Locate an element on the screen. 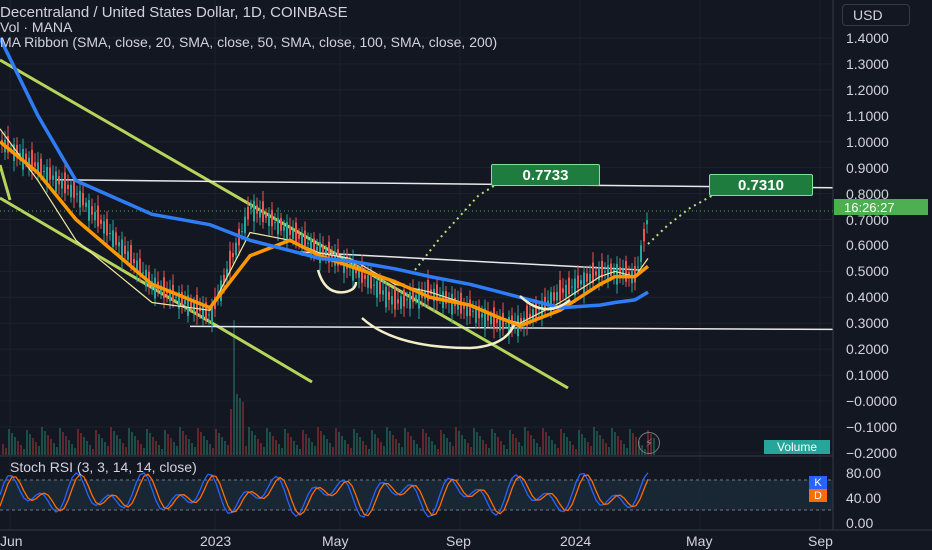  currency-button: USD is located at coordinates (876, 15).